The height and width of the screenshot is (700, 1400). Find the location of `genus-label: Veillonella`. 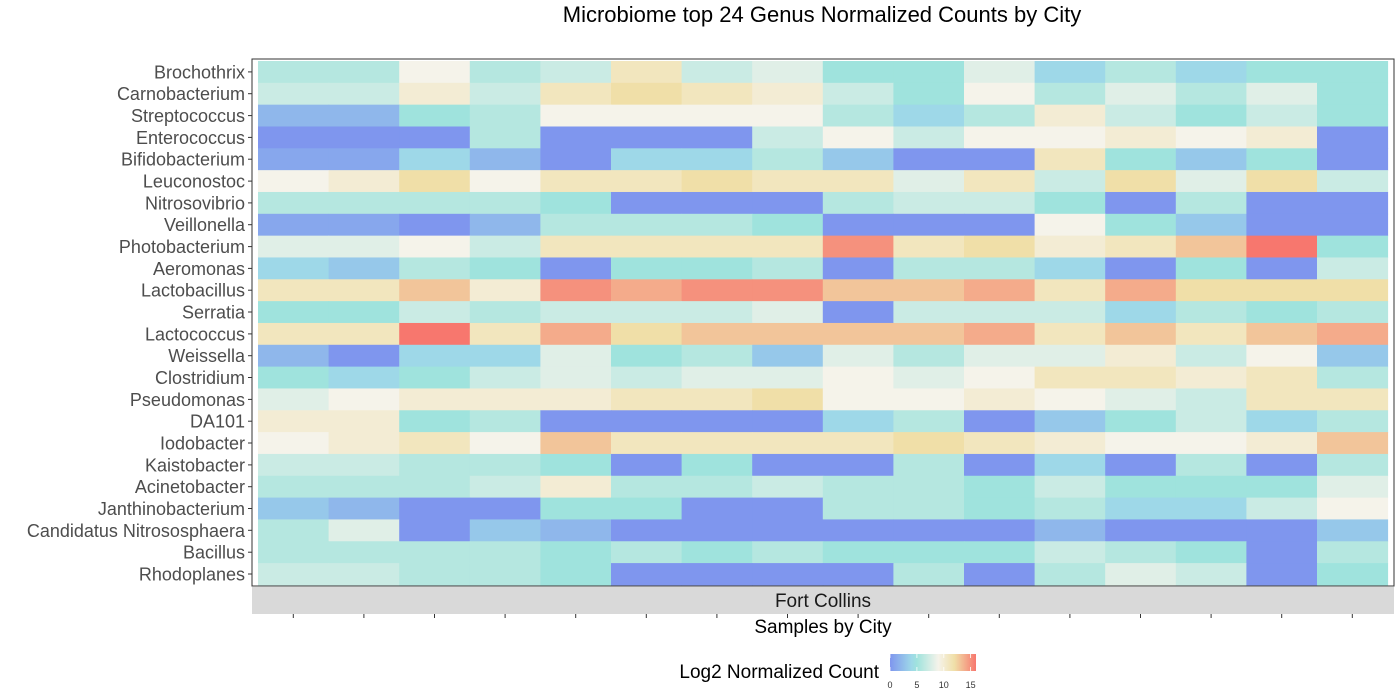

genus-label: Veillonella is located at coordinates (205, 225).